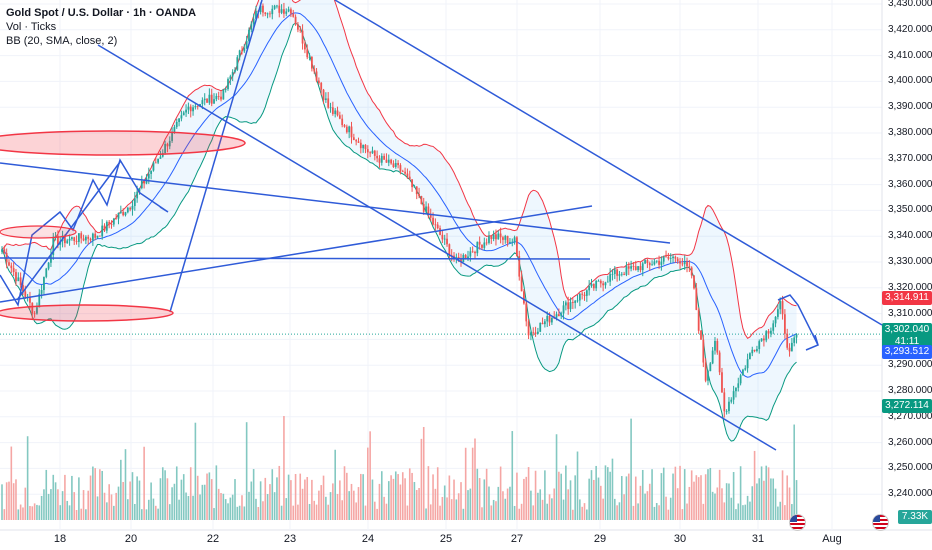  What do you see at coordinates (31, 27) in the screenshot?
I see `volume-legend: Vol · Ticks` at bounding box center [31, 27].